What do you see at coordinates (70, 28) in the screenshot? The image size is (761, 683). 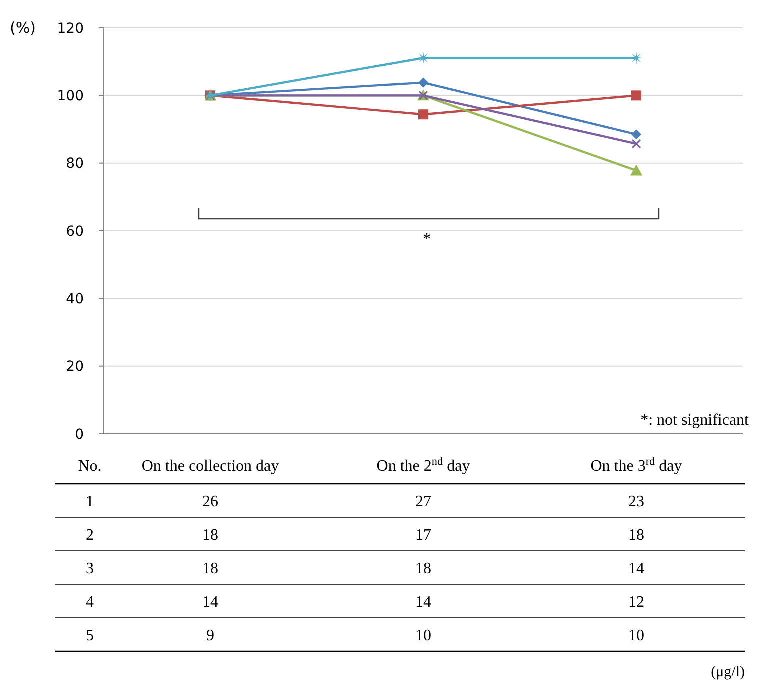 I see `y-tick-label: 120` at bounding box center [70, 28].